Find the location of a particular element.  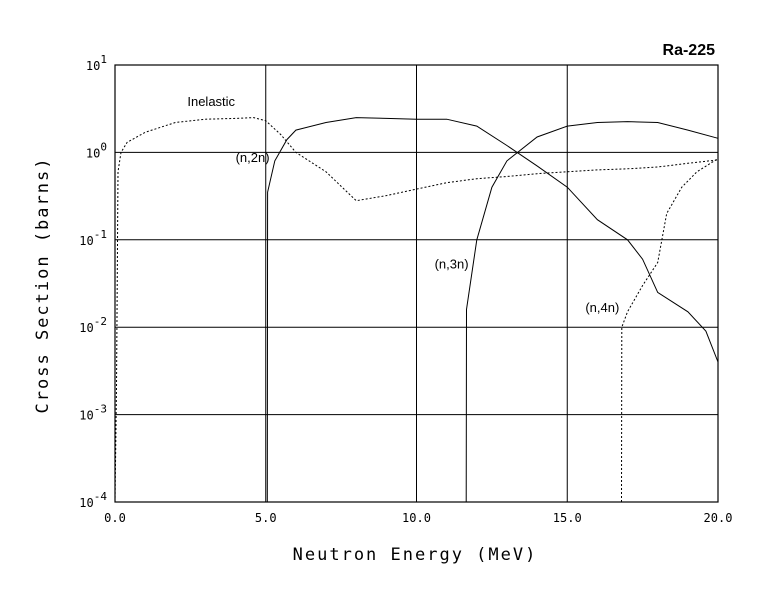

curve-label: (n,3n) is located at coordinates (452, 263).